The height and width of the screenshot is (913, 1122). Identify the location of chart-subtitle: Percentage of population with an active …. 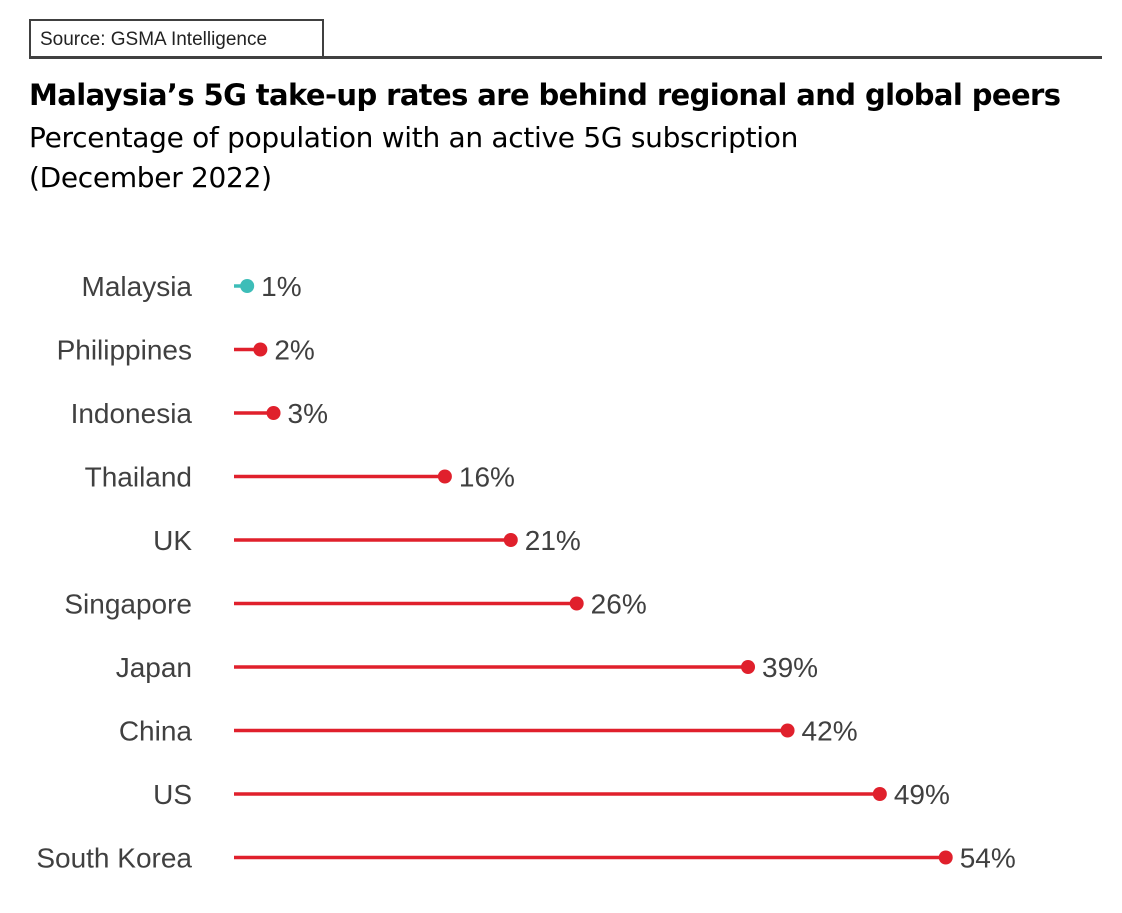
(479, 158).